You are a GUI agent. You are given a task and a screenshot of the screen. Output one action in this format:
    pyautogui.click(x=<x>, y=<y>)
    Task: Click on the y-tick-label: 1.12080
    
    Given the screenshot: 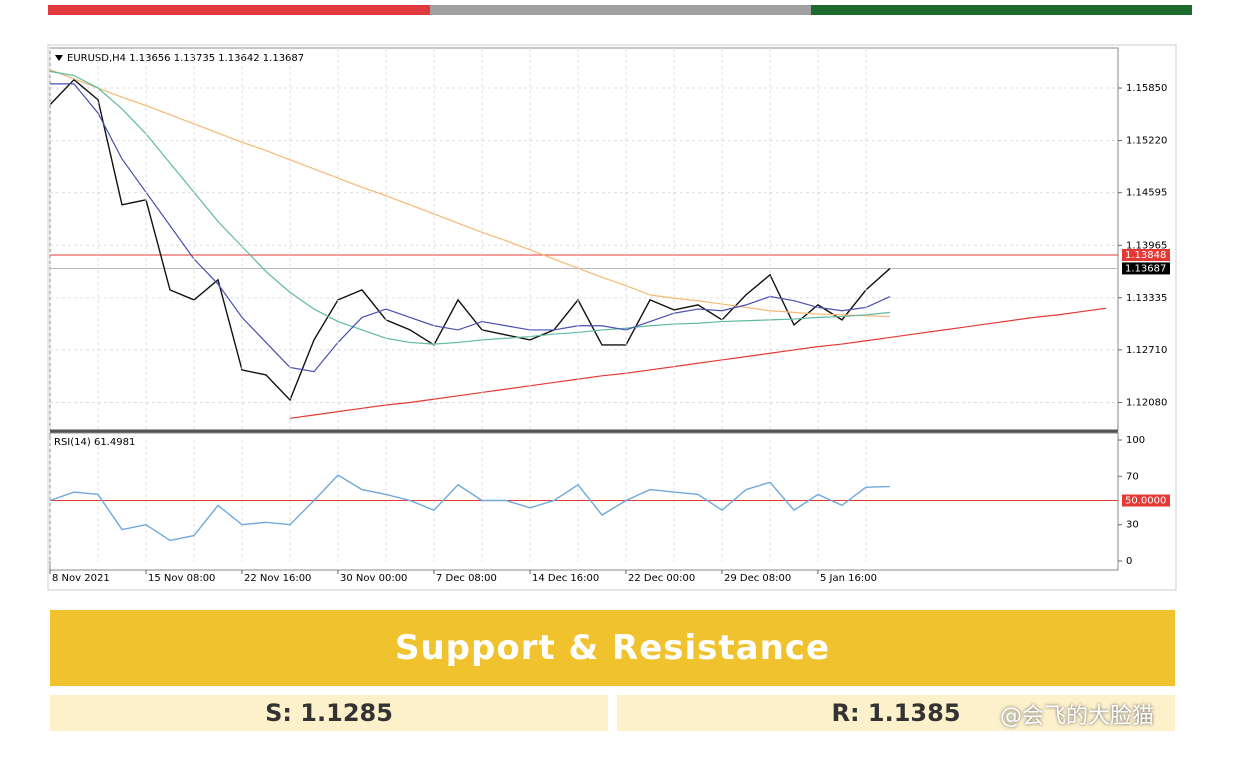 What is the action you would take?
    pyautogui.click(x=1146, y=402)
    